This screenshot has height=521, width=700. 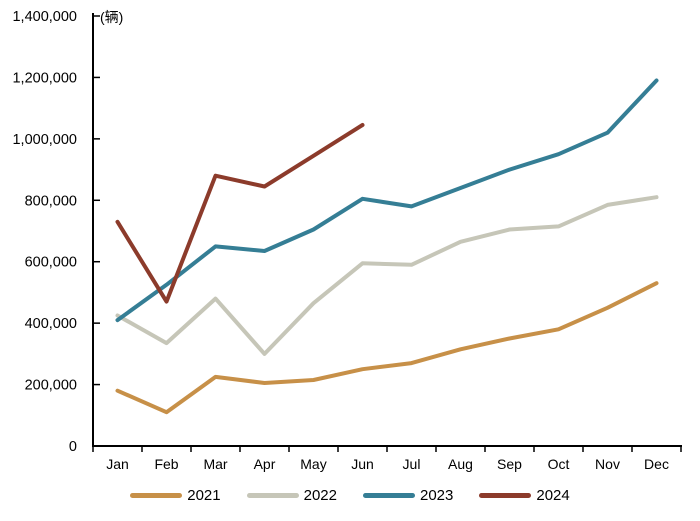 What do you see at coordinates (51, 324) in the screenshot?
I see `y-axis-tick-label: 400,000` at bounding box center [51, 324].